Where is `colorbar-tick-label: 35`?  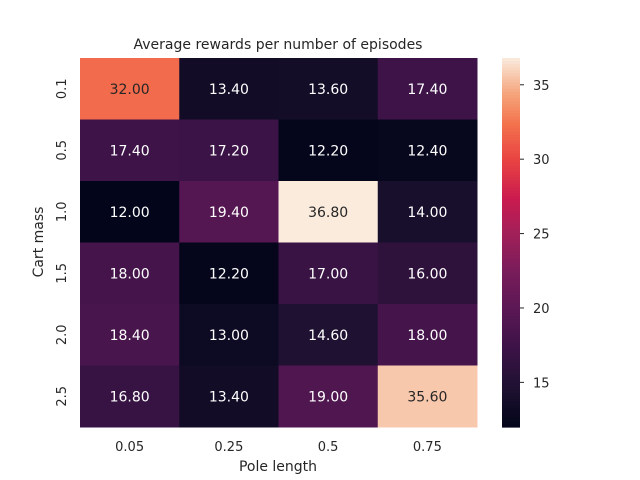 colorbar-tick-label: 35 is located at coordinates (541, 86).